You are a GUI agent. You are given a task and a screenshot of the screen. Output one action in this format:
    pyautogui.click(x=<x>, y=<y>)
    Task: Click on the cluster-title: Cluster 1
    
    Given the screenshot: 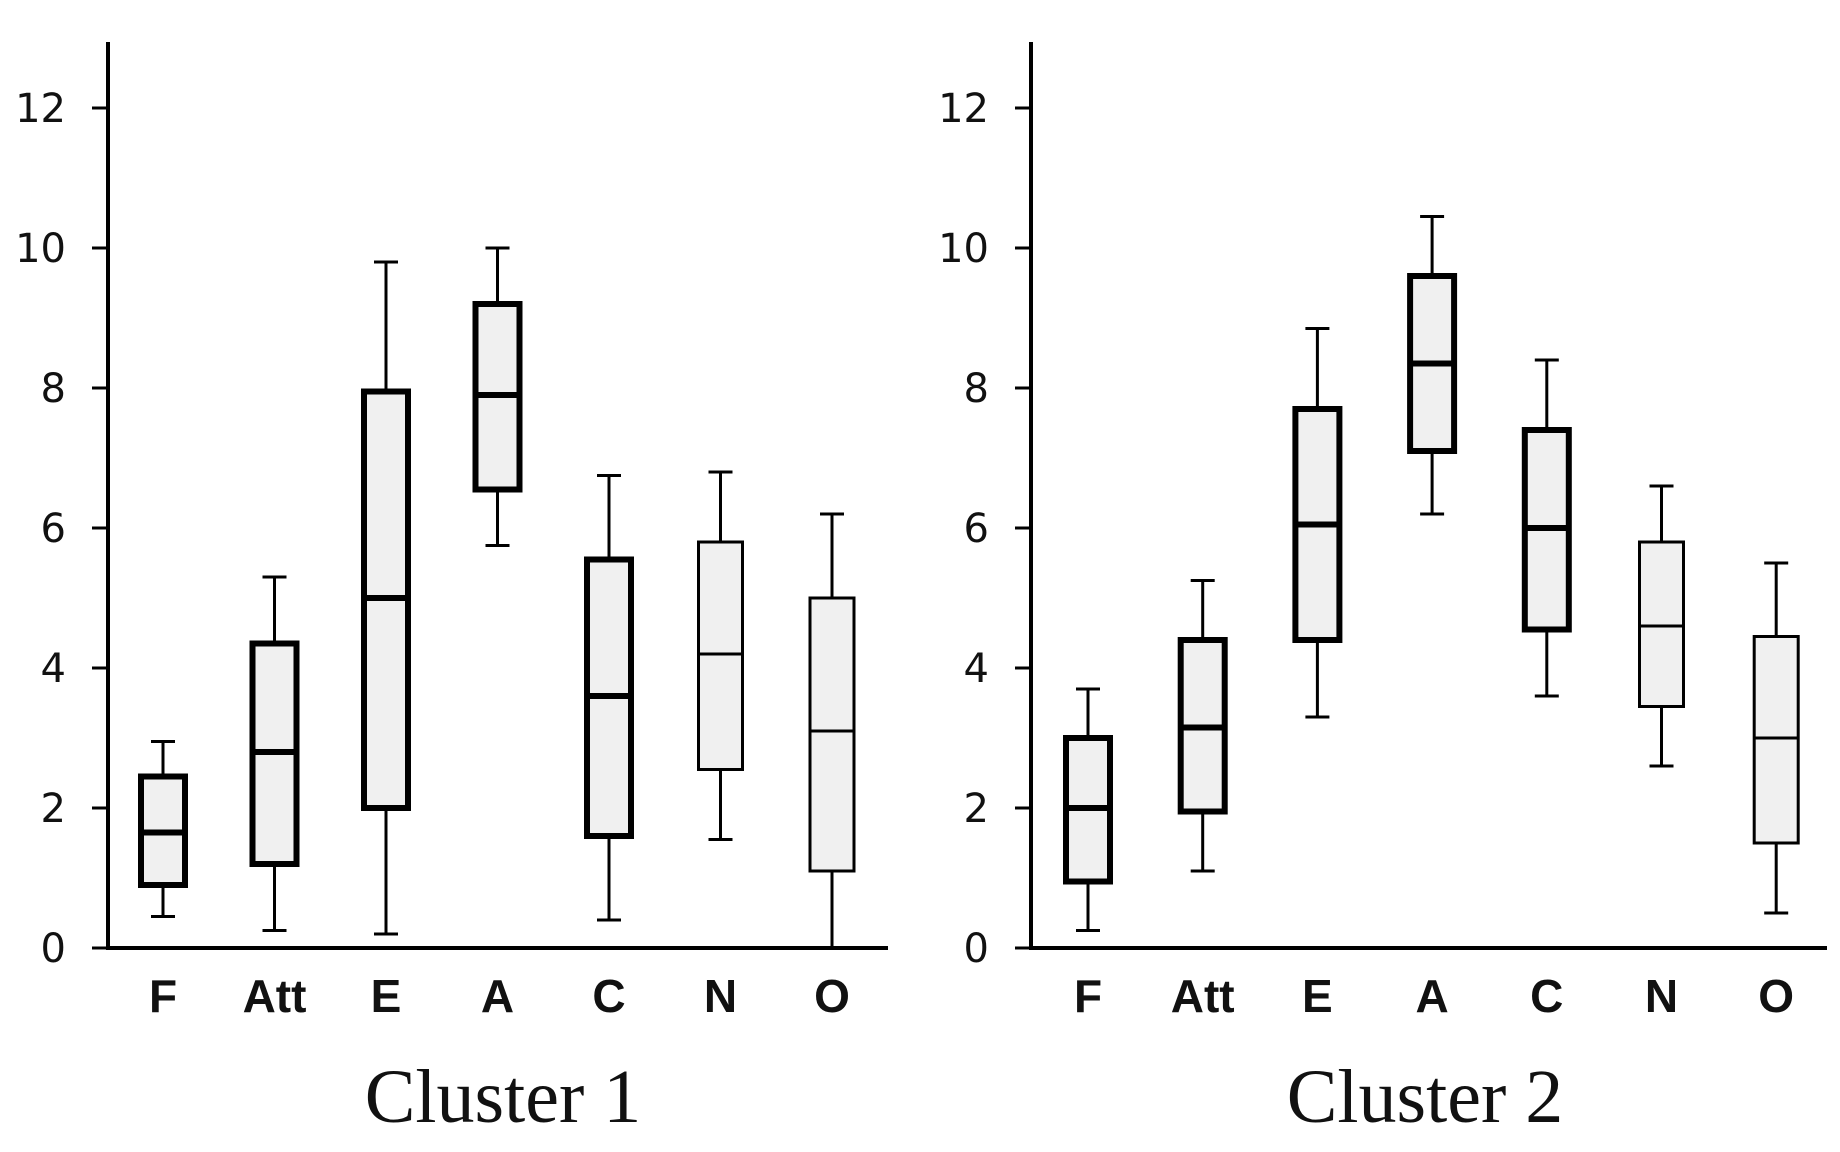 What is the action you would take?
    pyautogui.click(x=503, y=1097)
    